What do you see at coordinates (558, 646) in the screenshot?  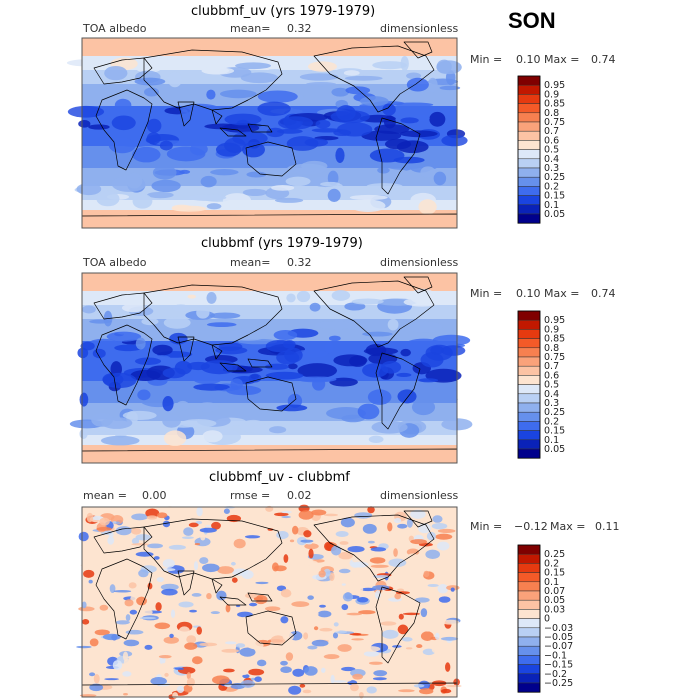 I see `colorbar-tick-label: −0.07` at bounding box center [558, 646].